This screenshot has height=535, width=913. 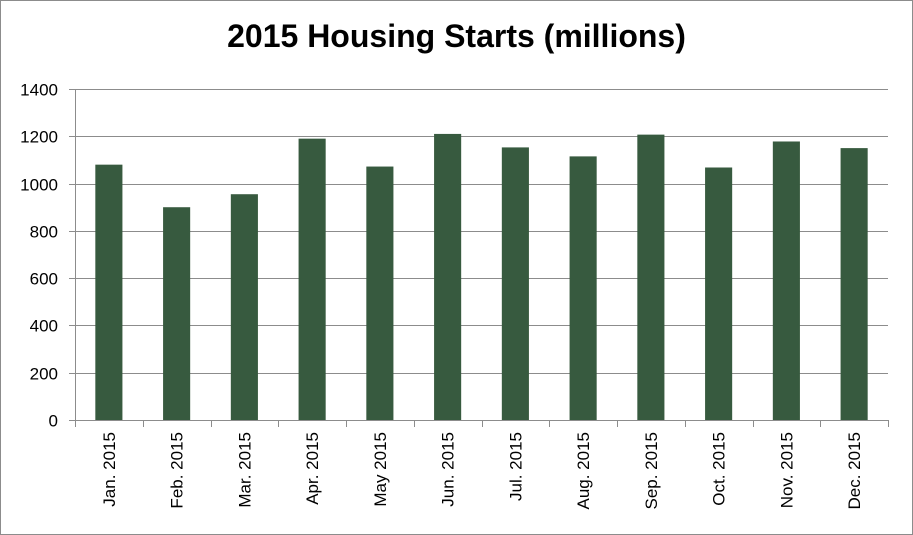 I want to click on chart-title: 2015 Housing Starts (millions), so click(x=456, y=36).